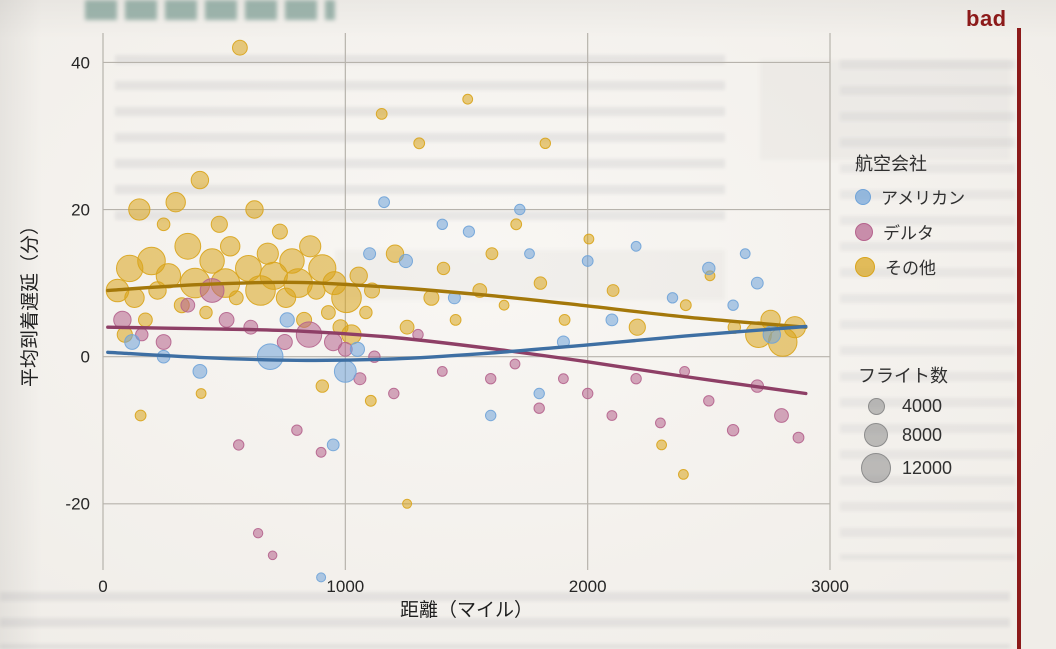 This screenshot has width=1056, height=649. Describe the element at coordinates (923, 198) in the screenshot. I see `legend-item-label: アメリカン` at that location.